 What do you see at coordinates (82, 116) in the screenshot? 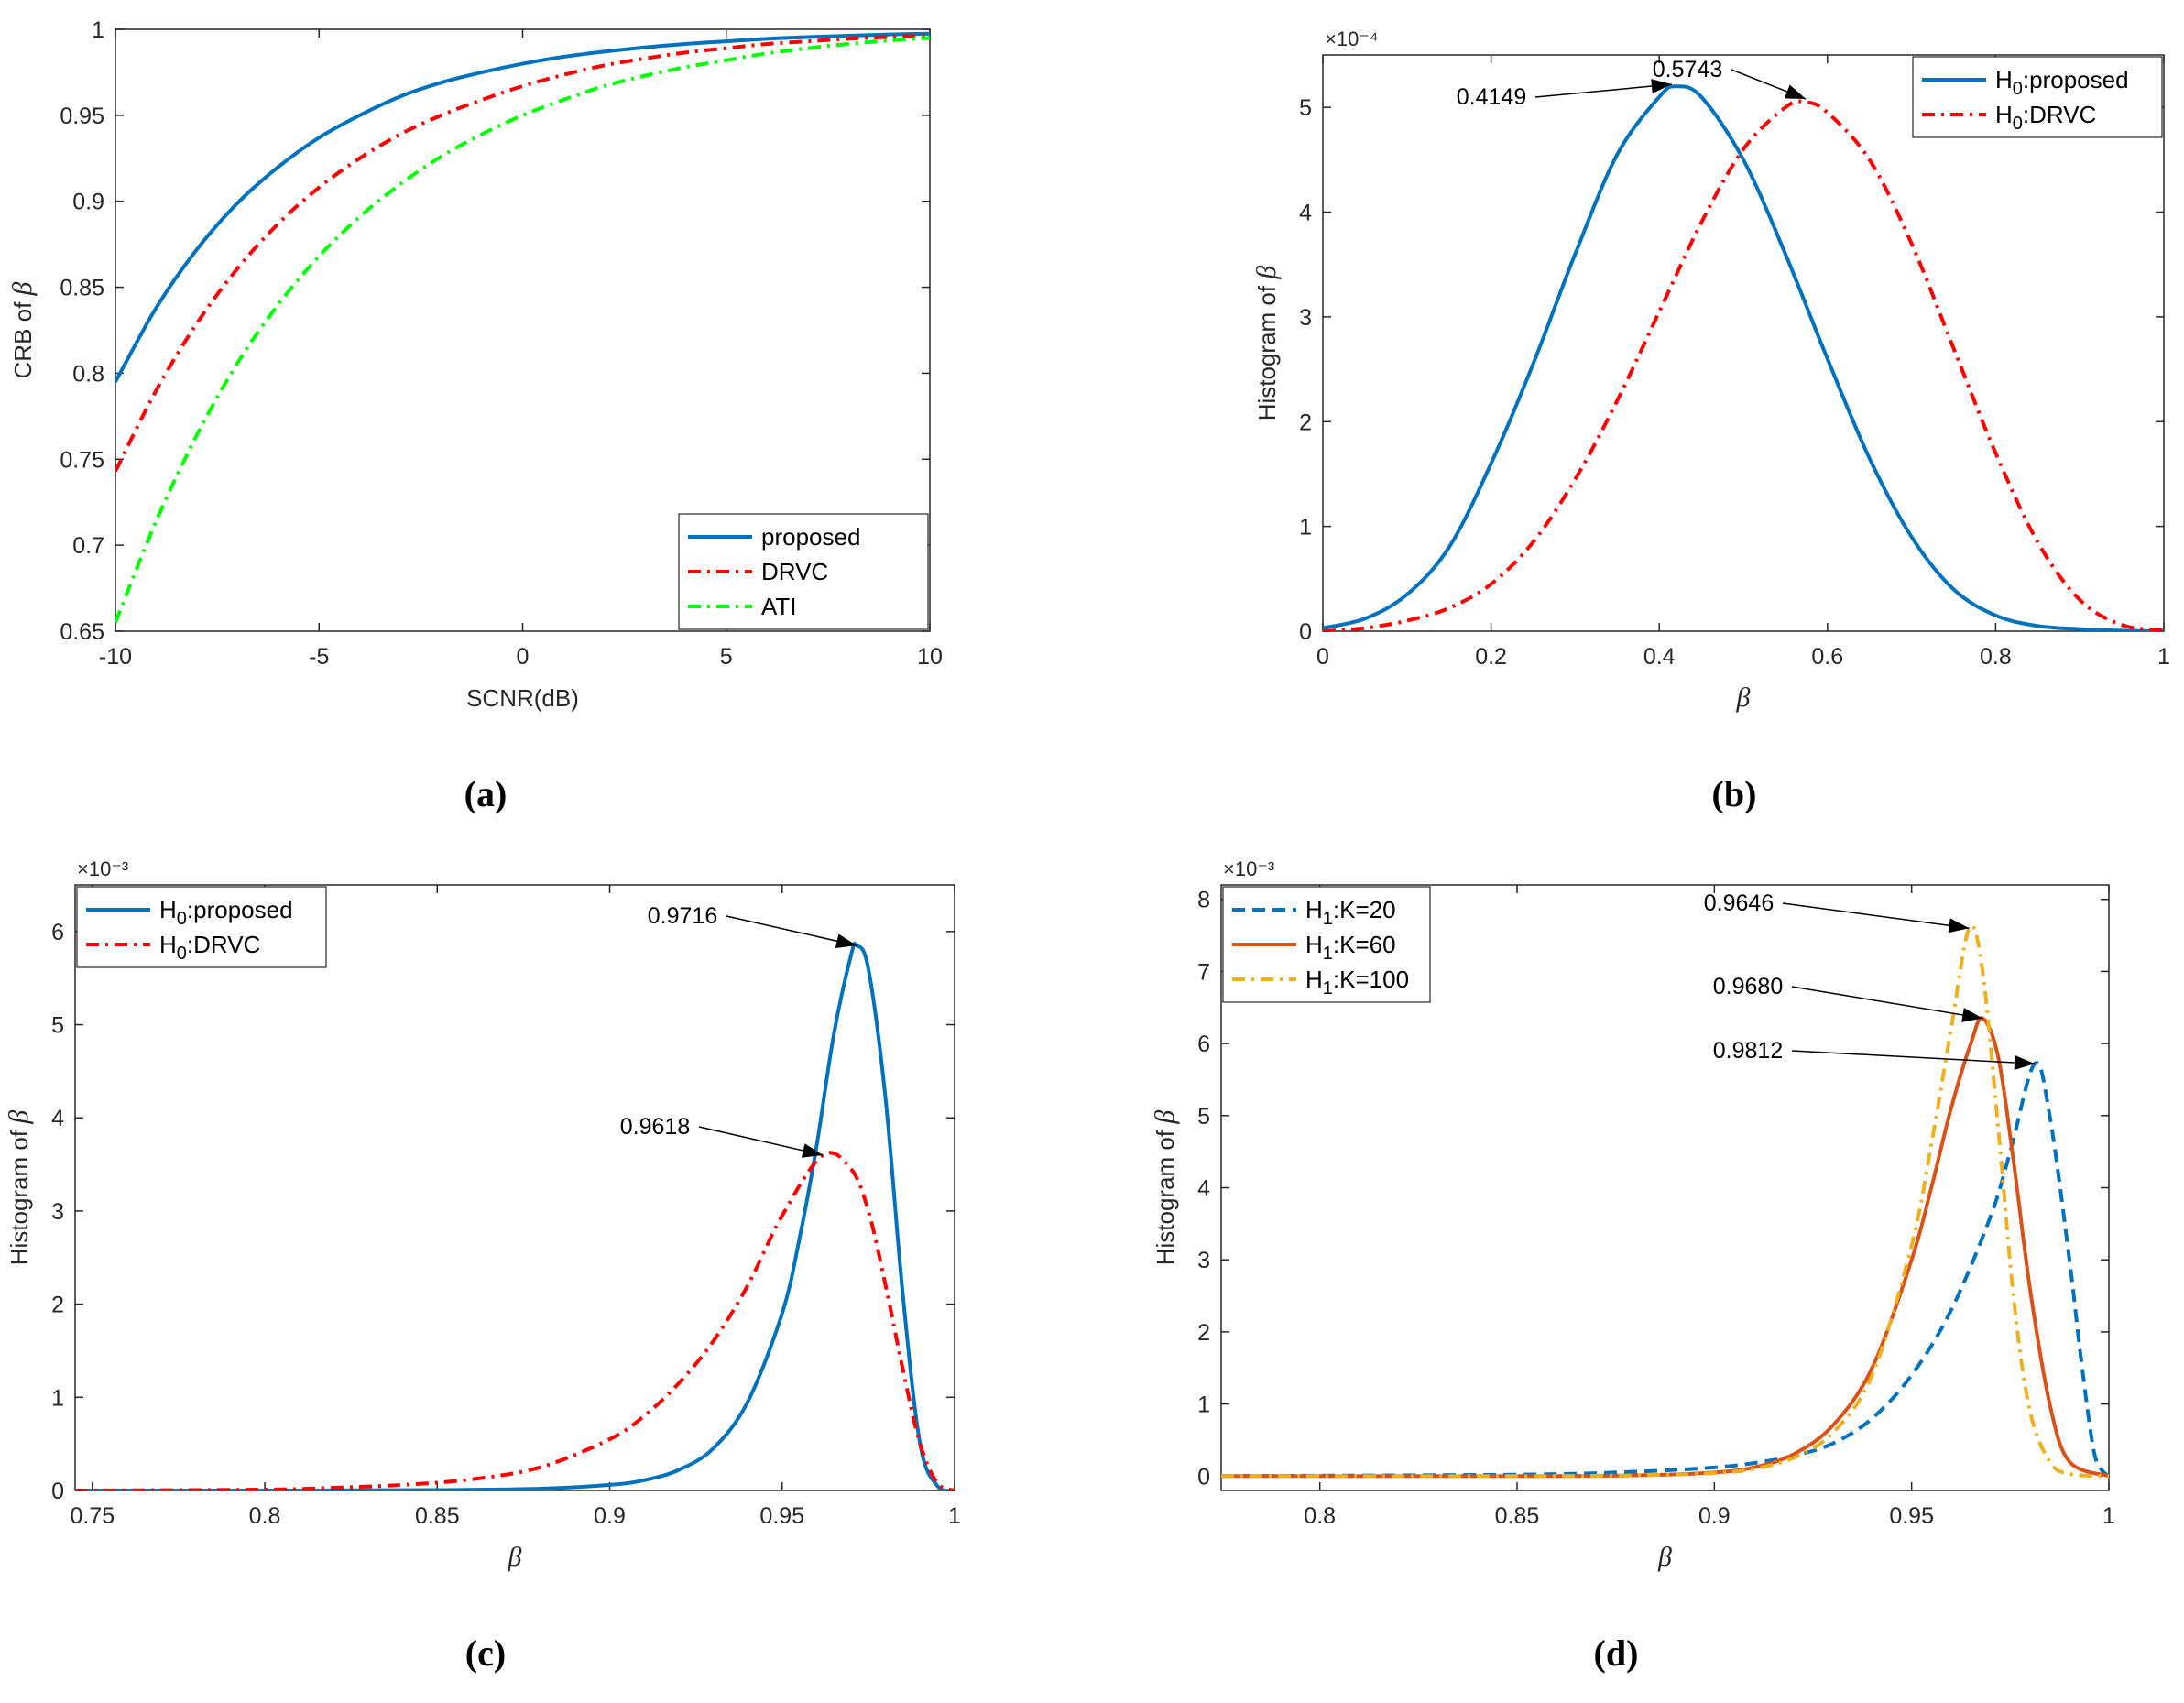
I see `y-tick-label: 0.95` at bounding box center [82, 116].